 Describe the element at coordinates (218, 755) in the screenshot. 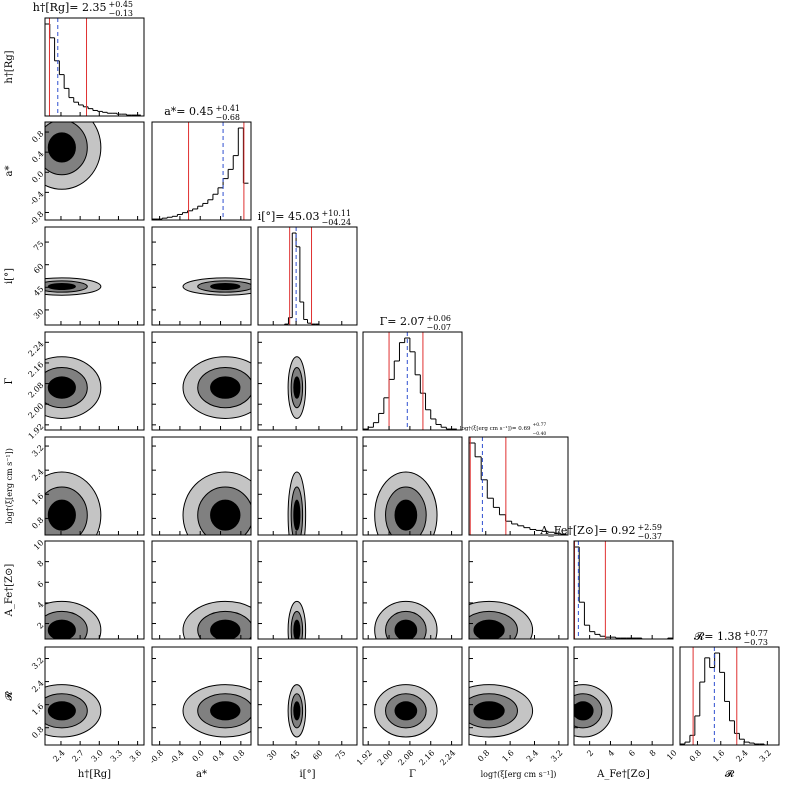

I see `x-tick-label: 0.4` at that location.